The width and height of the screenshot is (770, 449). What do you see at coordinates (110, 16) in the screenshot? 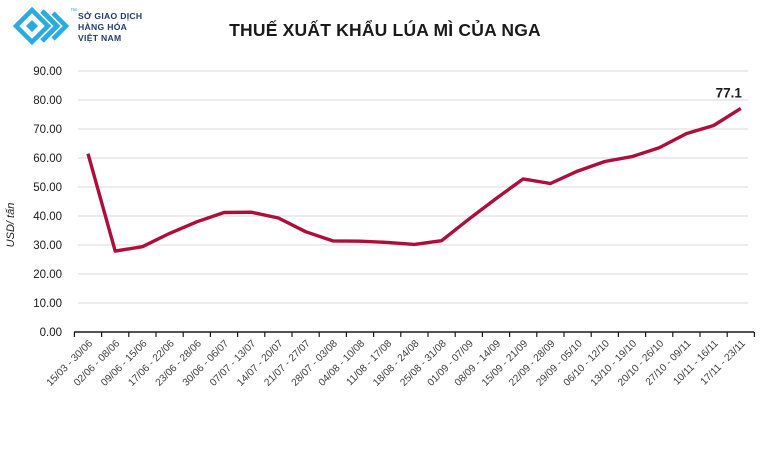
I see `logo-text-line1: SỞ GIAO DỊCH` at bounding box center [110, 16].